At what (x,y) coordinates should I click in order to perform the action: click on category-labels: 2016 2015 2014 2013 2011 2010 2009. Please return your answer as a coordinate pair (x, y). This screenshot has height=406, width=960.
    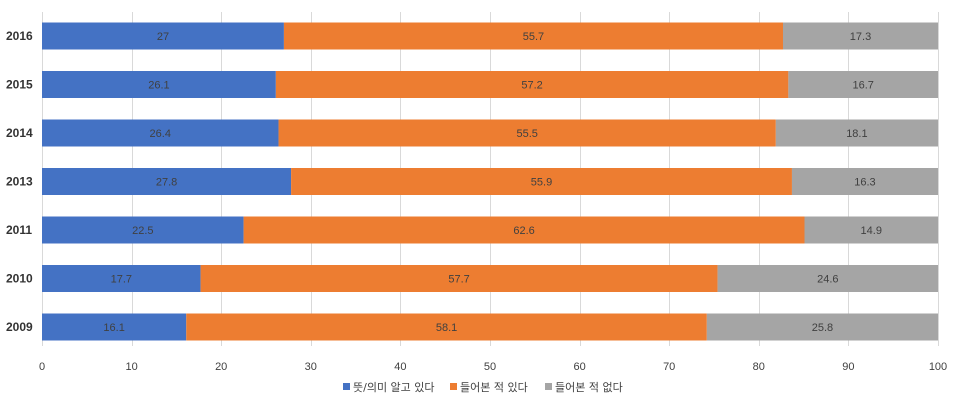
    Looking at the image, I should click on (19, 181).